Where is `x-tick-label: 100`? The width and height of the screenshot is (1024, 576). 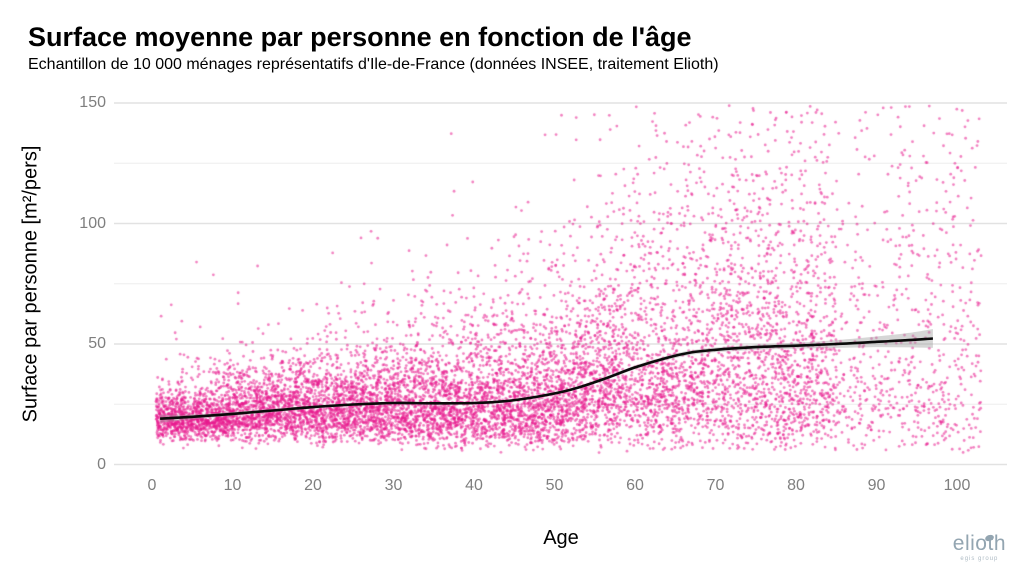 x-tick-label: 100 is located at coordinates (957, 485).